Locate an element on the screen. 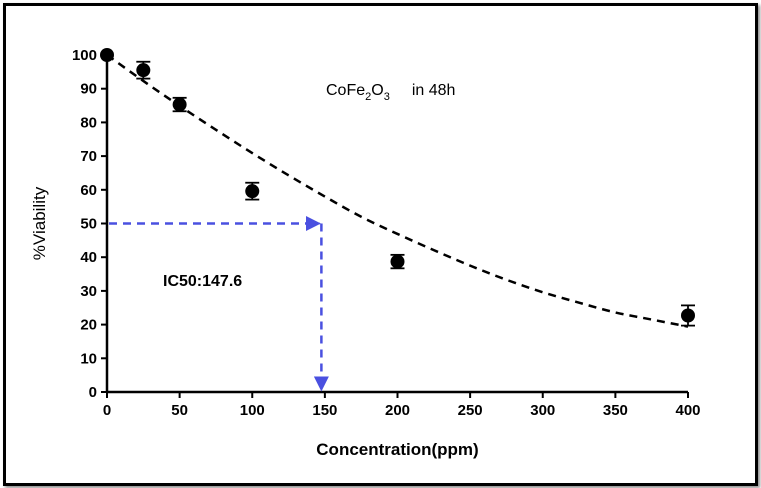  x-tick-label: 100 is located at coordinates (252, 410).